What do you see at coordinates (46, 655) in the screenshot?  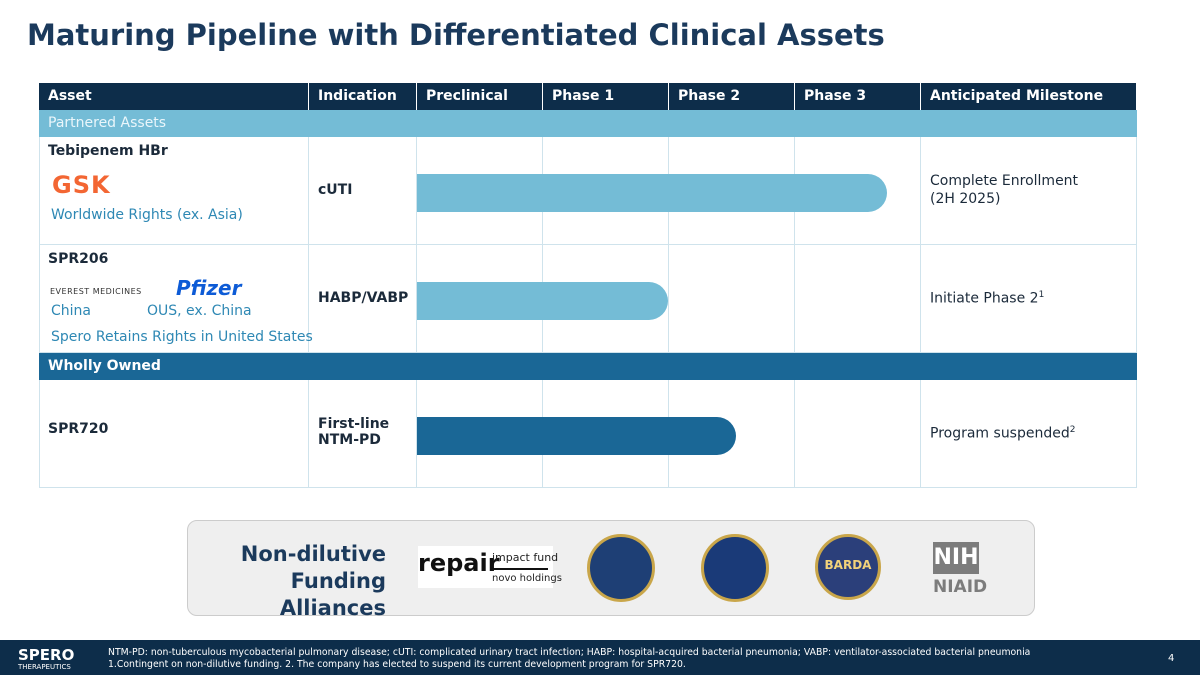 I see `brand: SPERO` at bounding box center [46, 655].